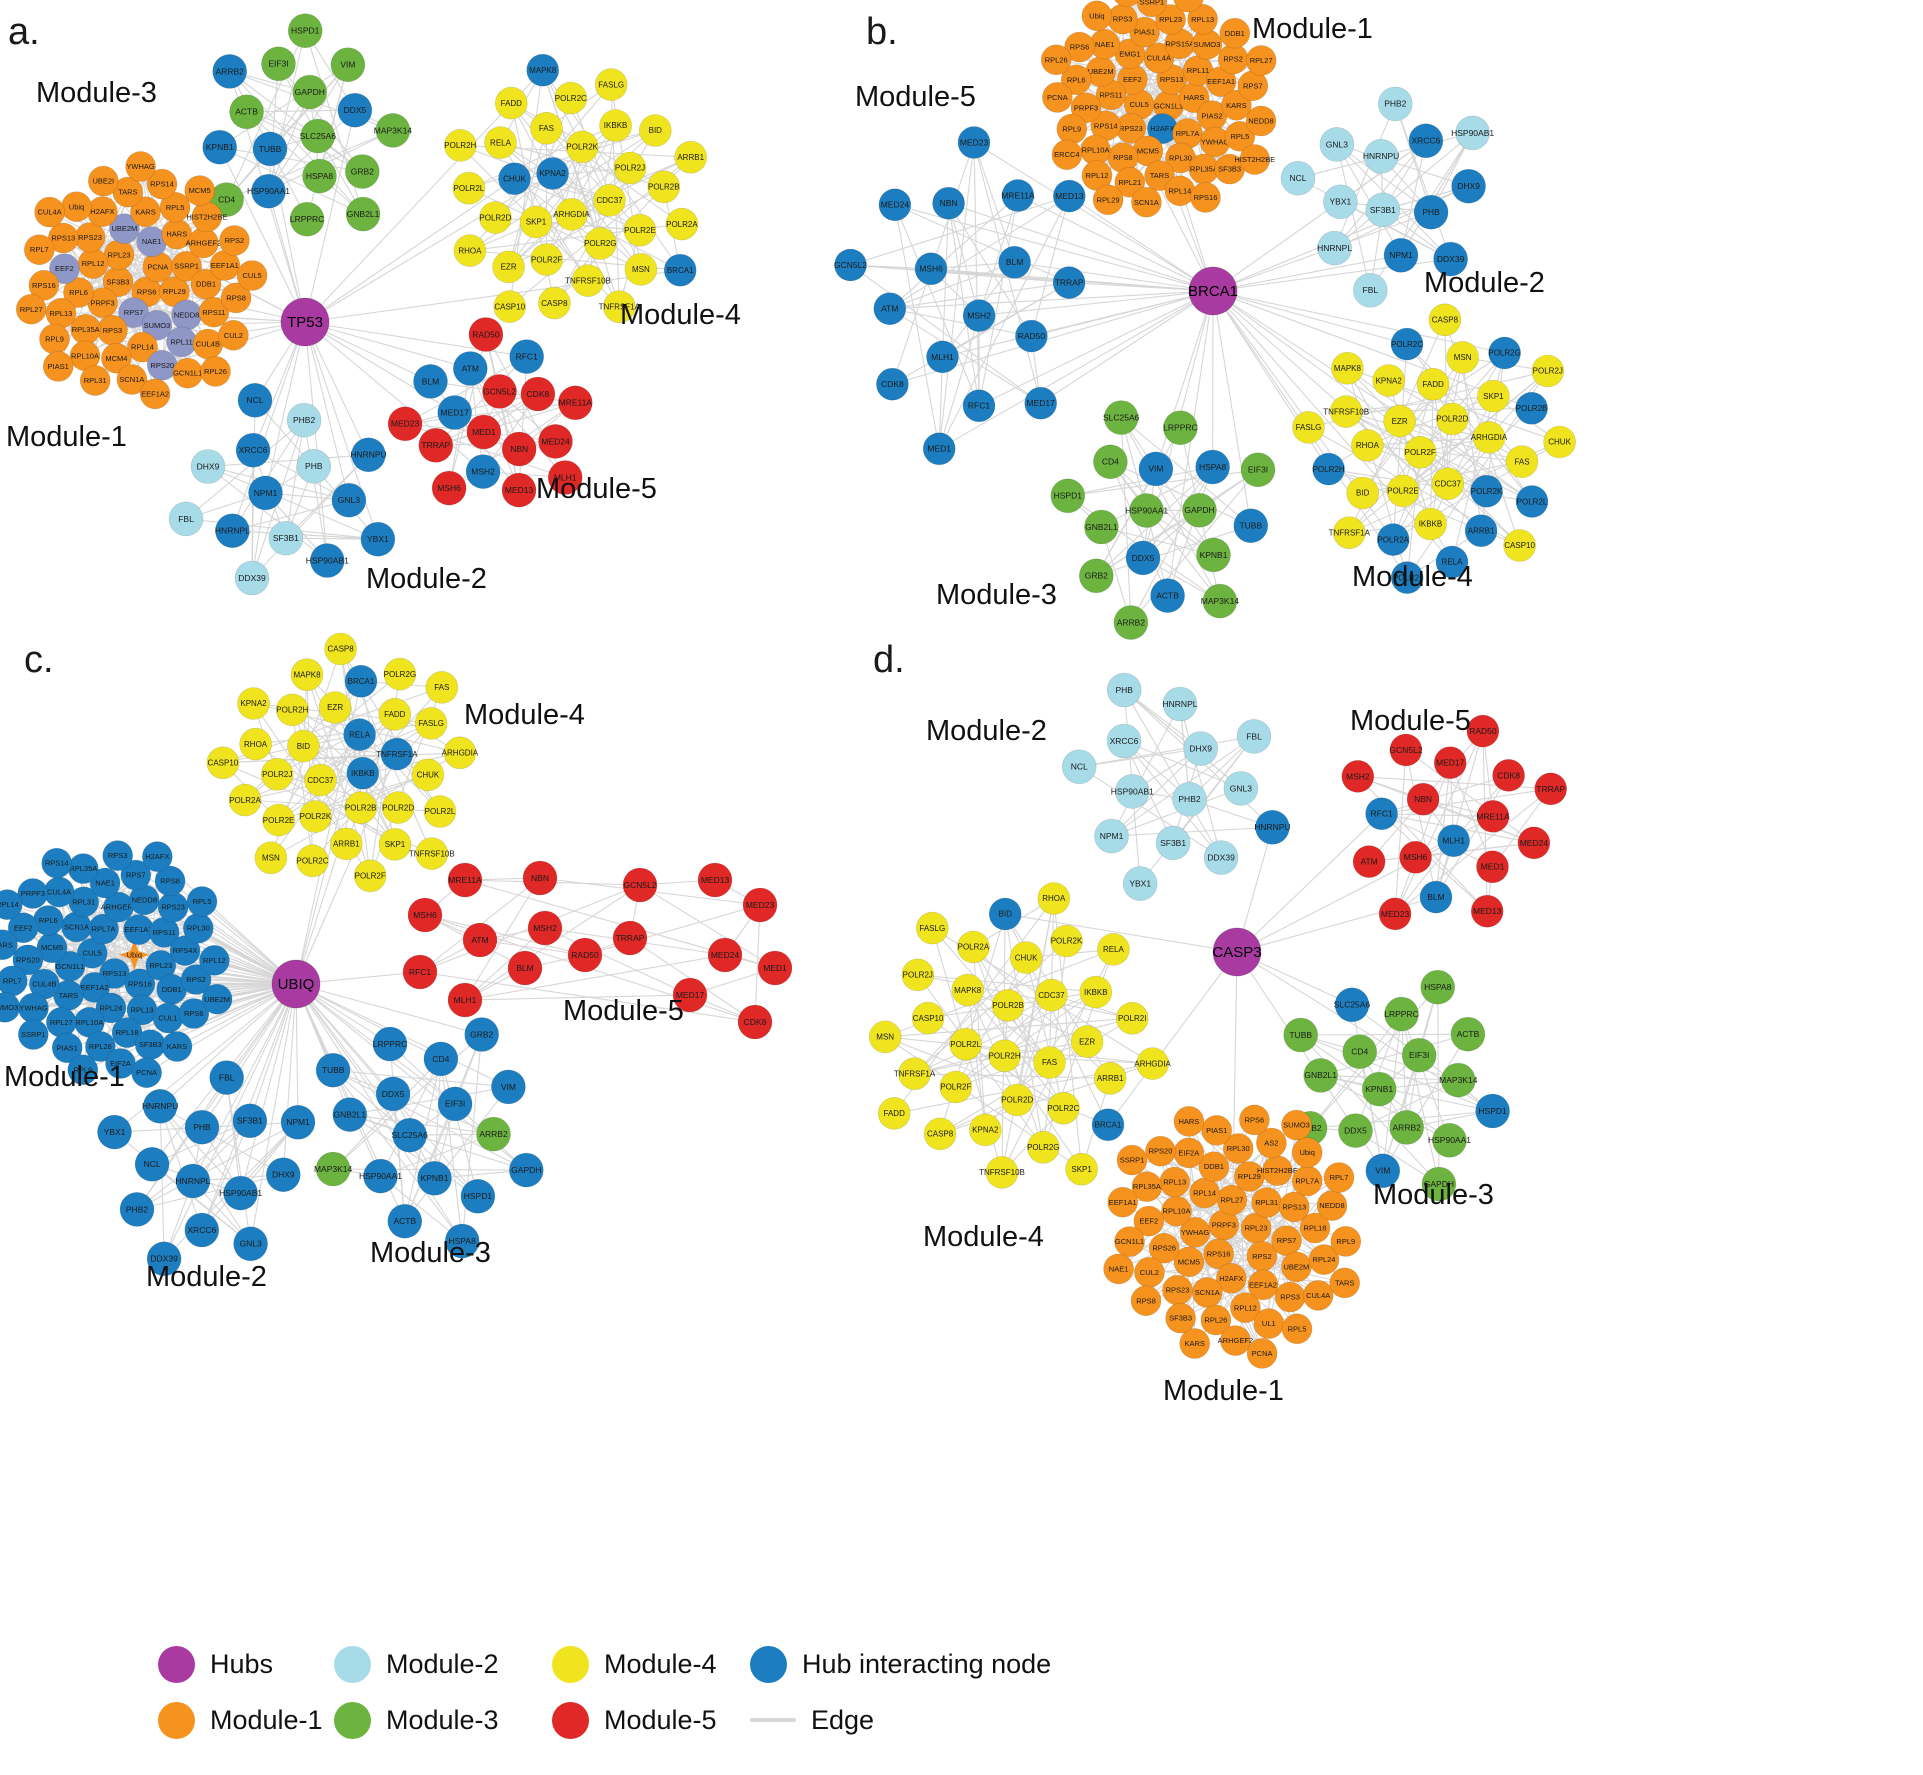 Image resolution: width=1923 pixels, height=1775 pixels. Describe the element at coordinates (1180, 428) in the screenshot. I see `node-label: LRPPRC` at that location.